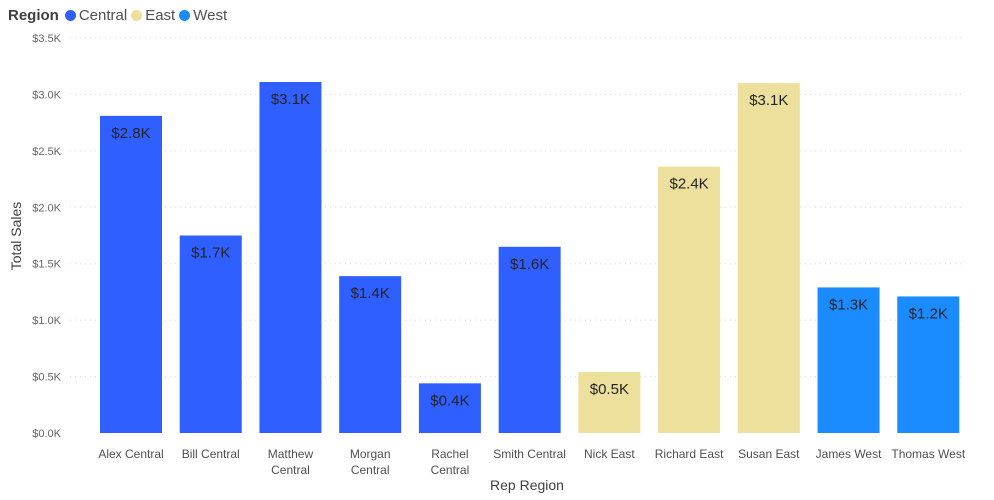 The image size is (994, 500). Describe the element at coordinates (449, 454) in the screenshot. I see `x-tick-label: Rachel` at that location.